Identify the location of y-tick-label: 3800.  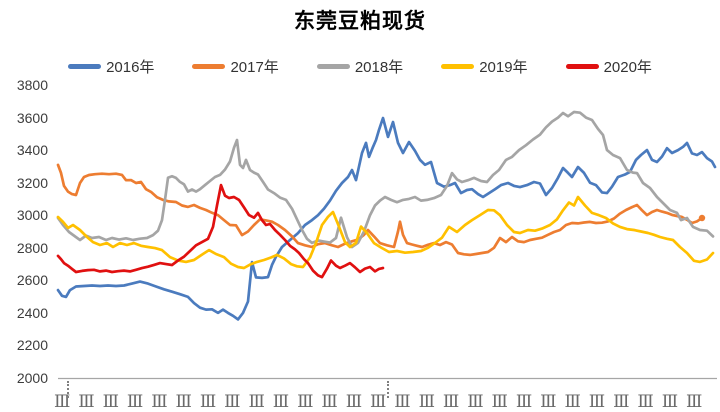
(32, 85).